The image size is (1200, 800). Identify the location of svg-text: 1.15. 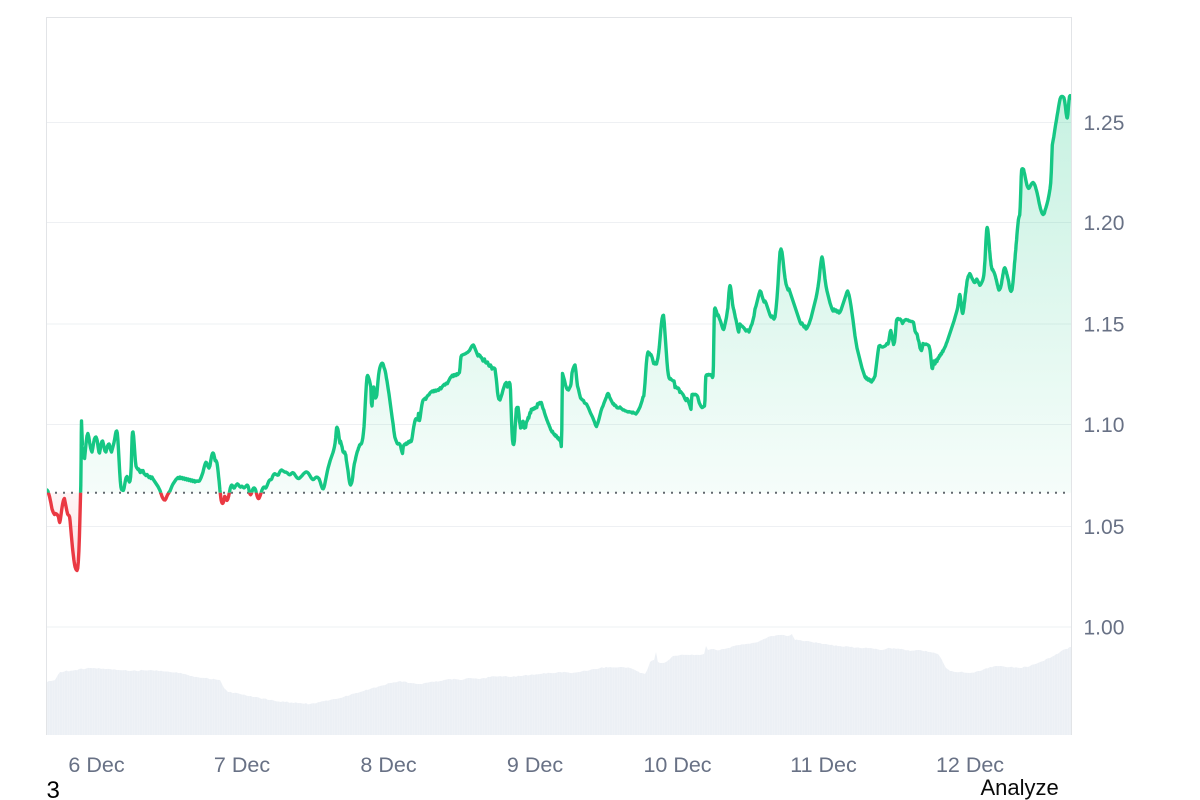
(1104, 325).